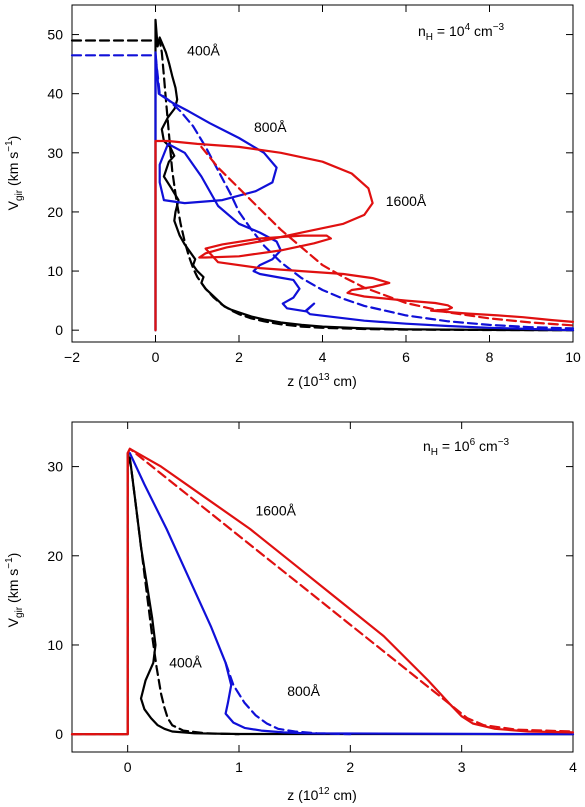 This screenshot has width=585, height=807. I want to click on x-axis-label-bottom: z (1012 cm), so click(321, 794).